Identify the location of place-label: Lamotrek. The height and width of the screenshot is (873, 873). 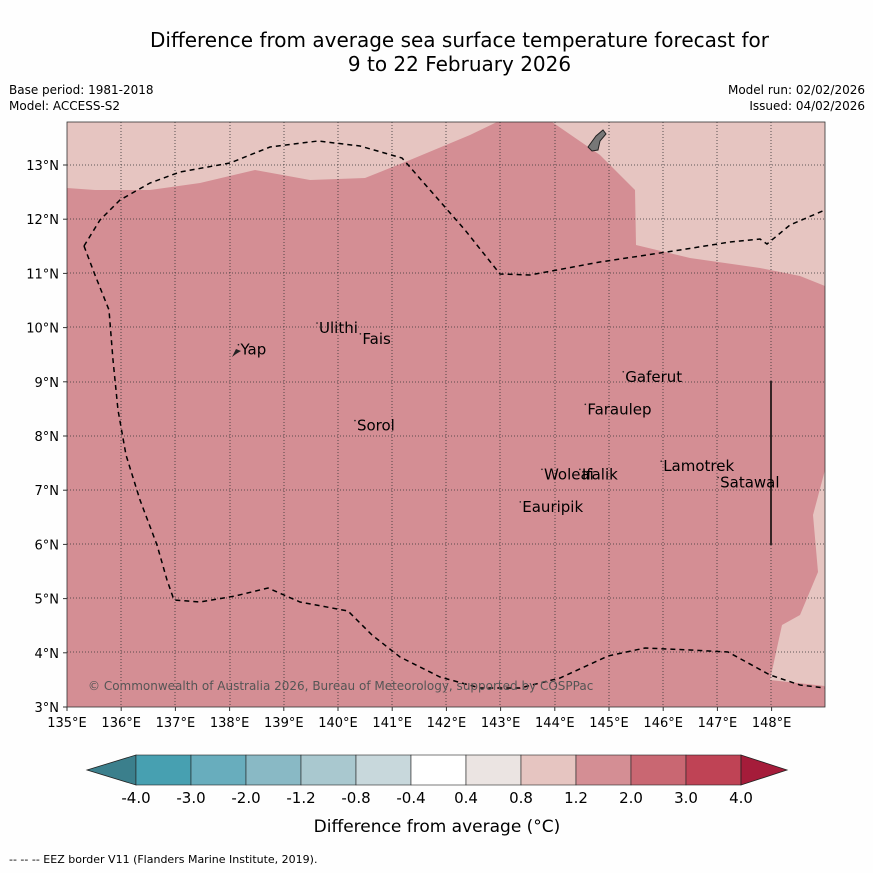
(698, 466).